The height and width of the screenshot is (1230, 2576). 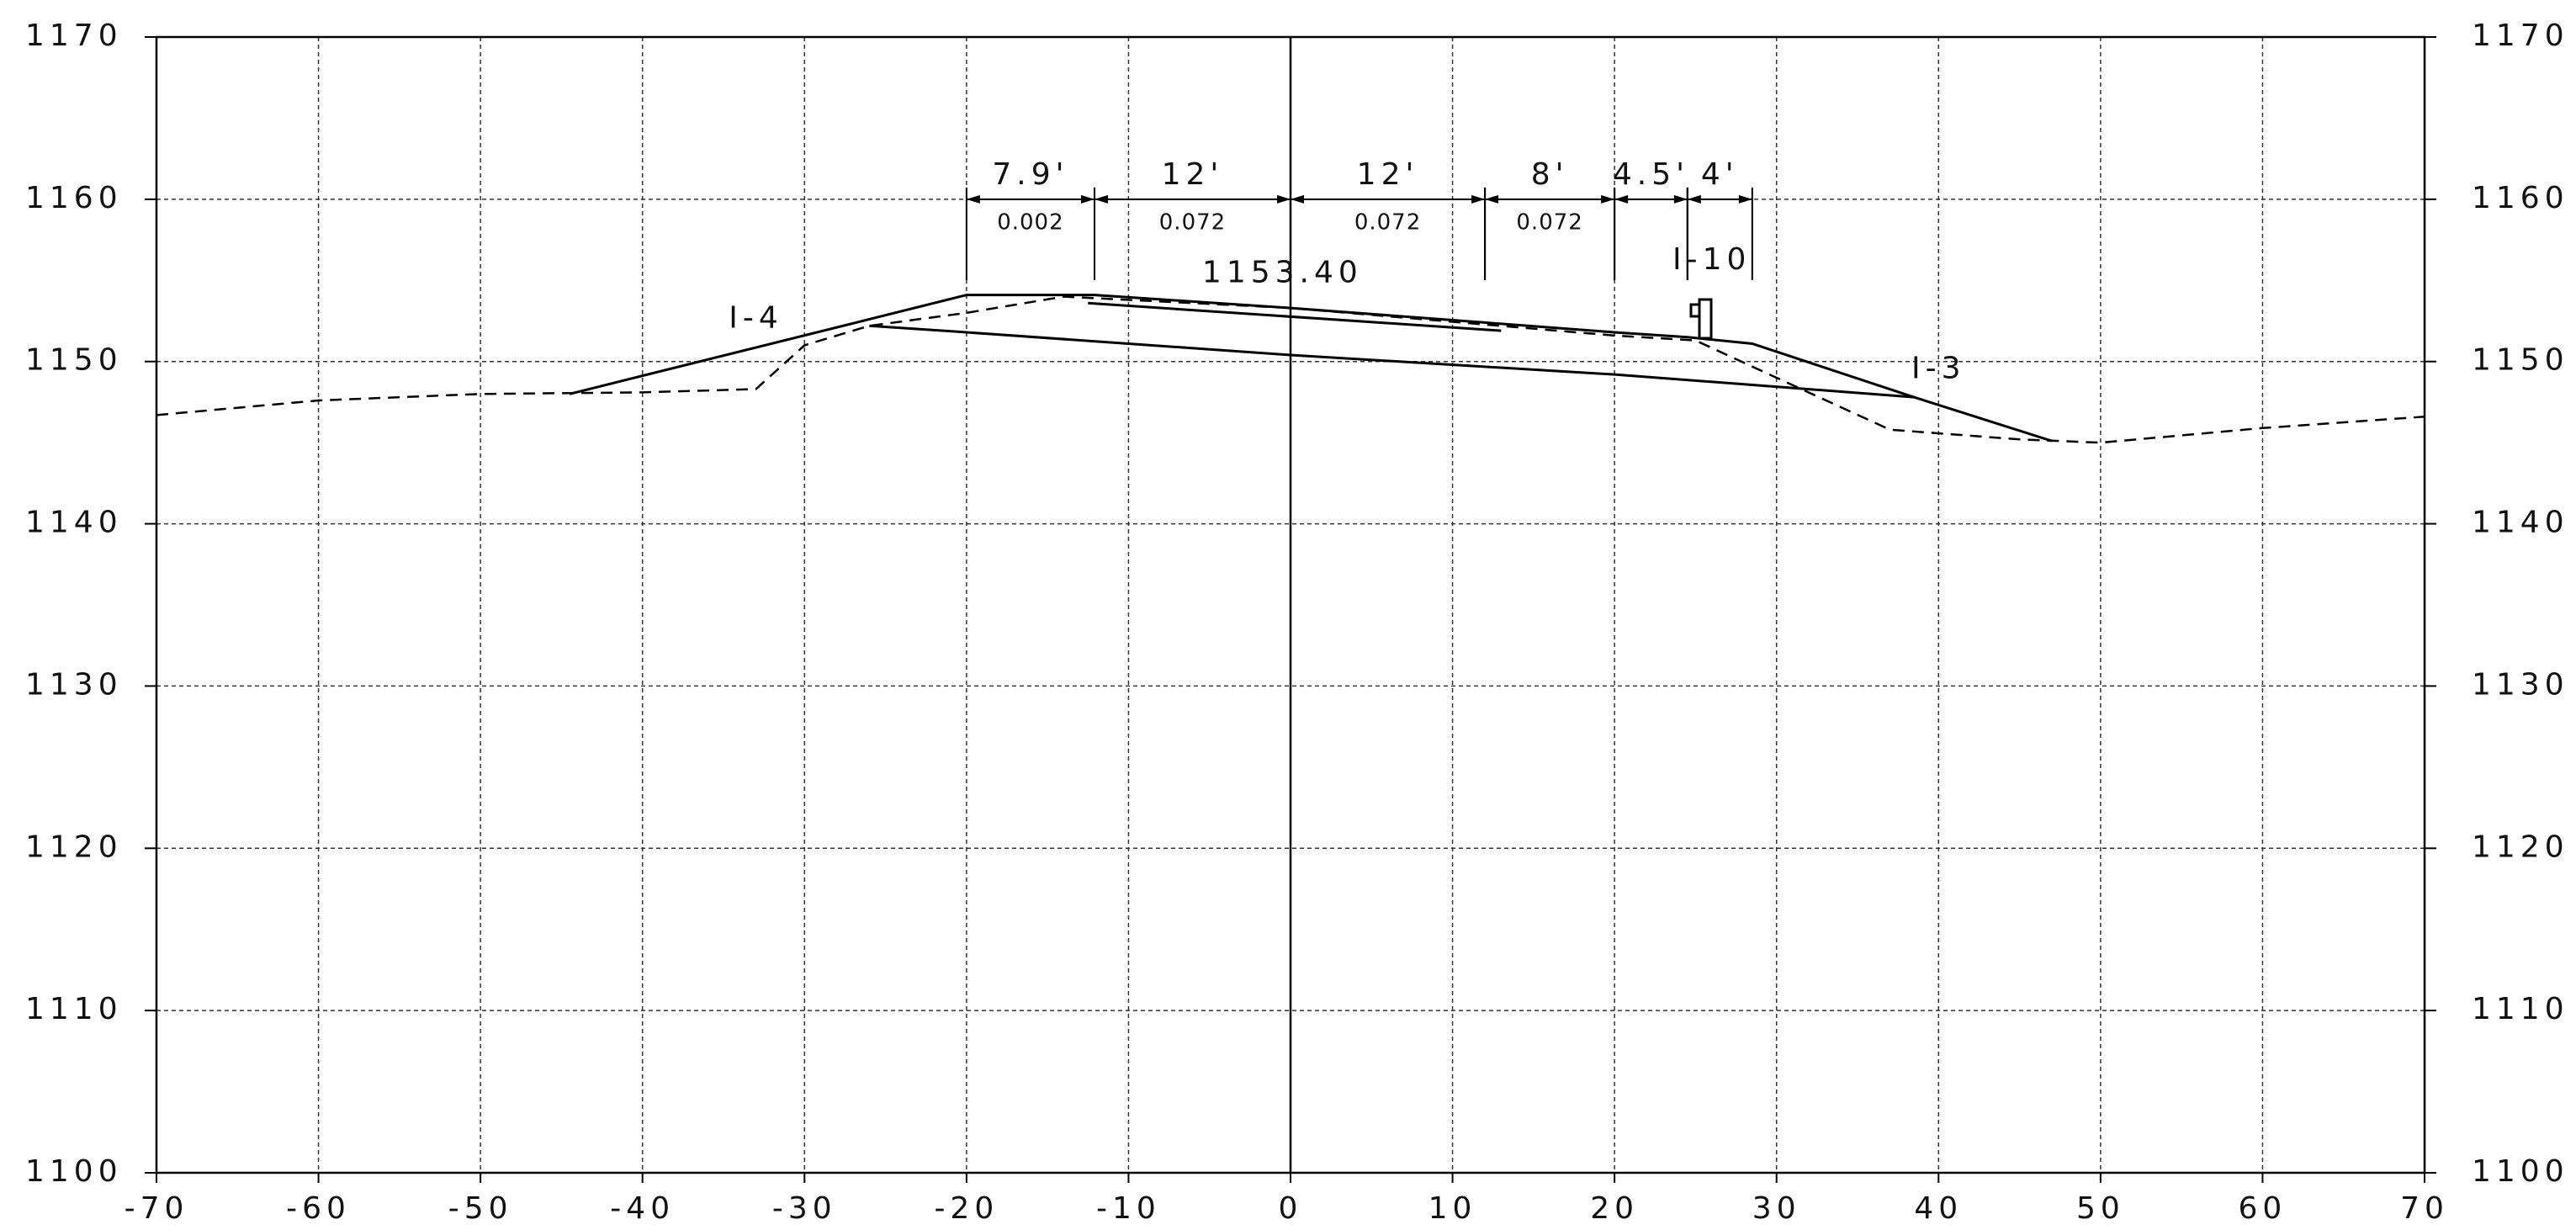 I want to click on guardrail, so click(x=1701, y=319).